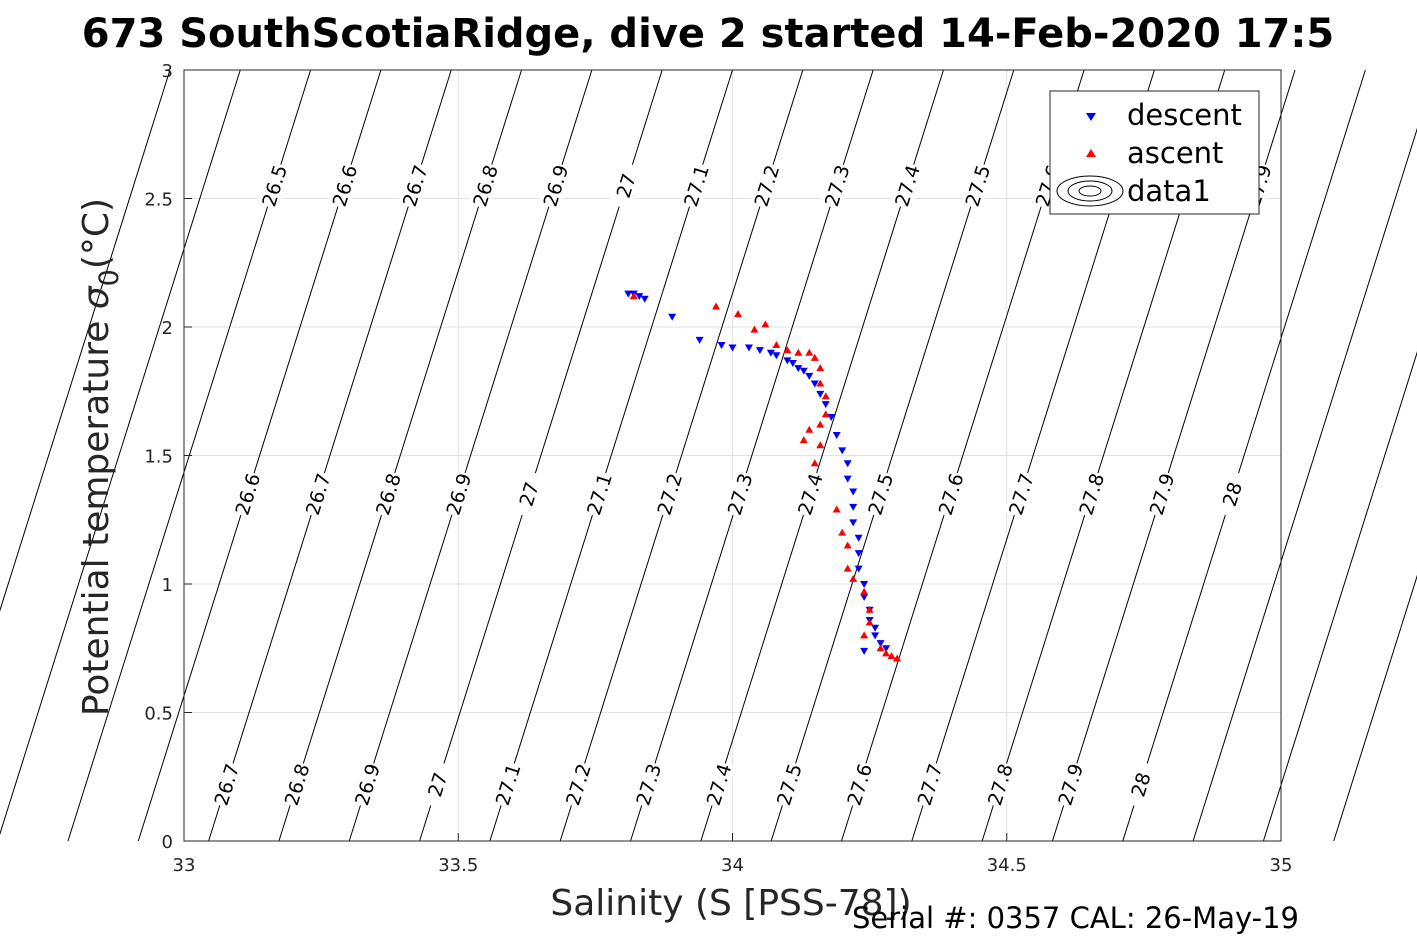  Describe the element at coordinates (732, 854) in the screenshot. I see `x-axis-ticks: 33 33.5 34 34.5 35` at that location.